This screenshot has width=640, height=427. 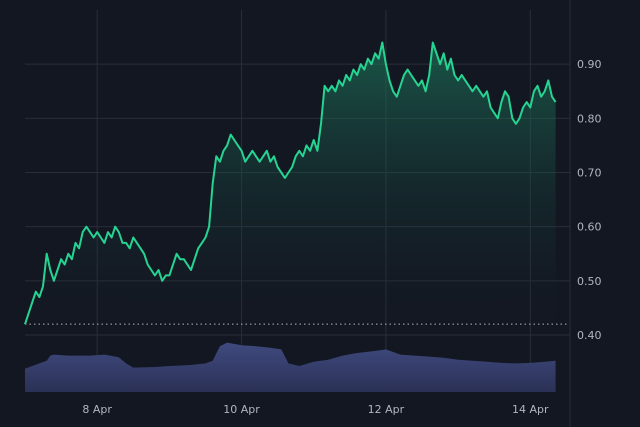 What do you see at coordinates (589, 118) in the screenshot?
I see `y-tick-label: 0.80` at bounding box center [589, 118].